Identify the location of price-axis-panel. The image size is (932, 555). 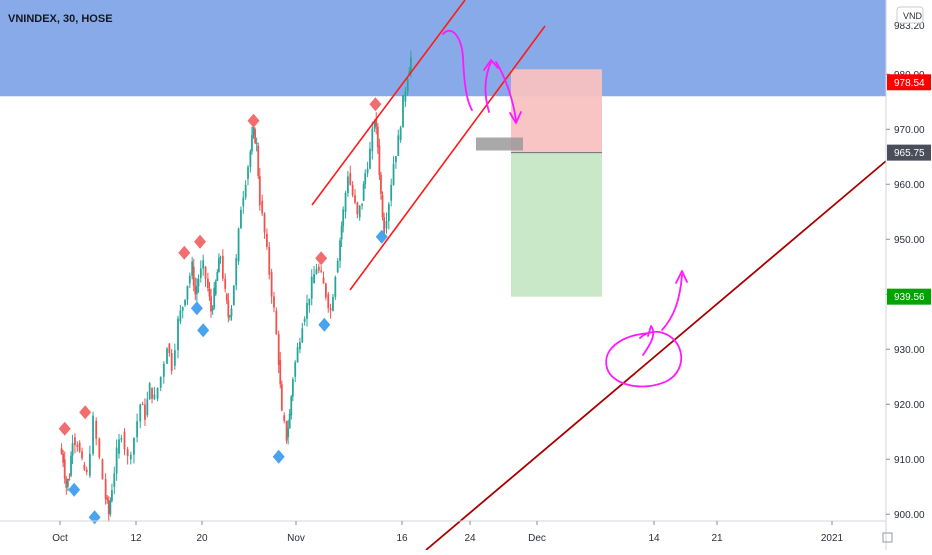
(909, 275).